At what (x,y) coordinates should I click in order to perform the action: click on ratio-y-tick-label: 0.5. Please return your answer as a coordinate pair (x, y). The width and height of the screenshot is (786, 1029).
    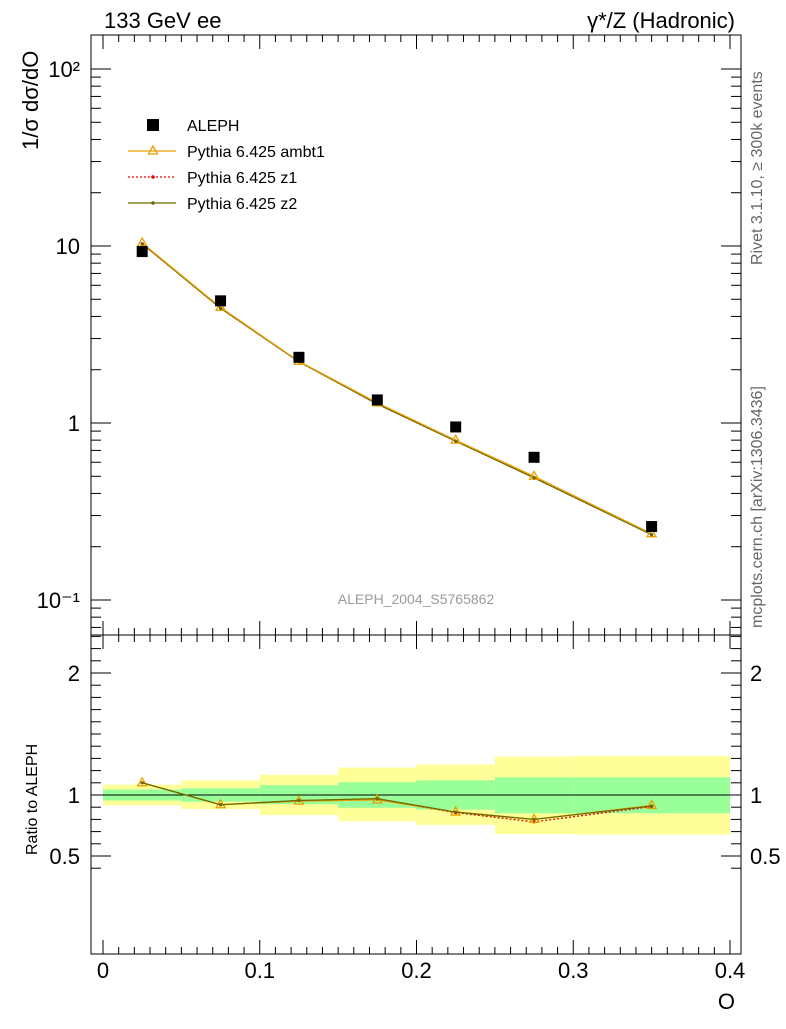
    Looking at the image, I should click on (64, 856).